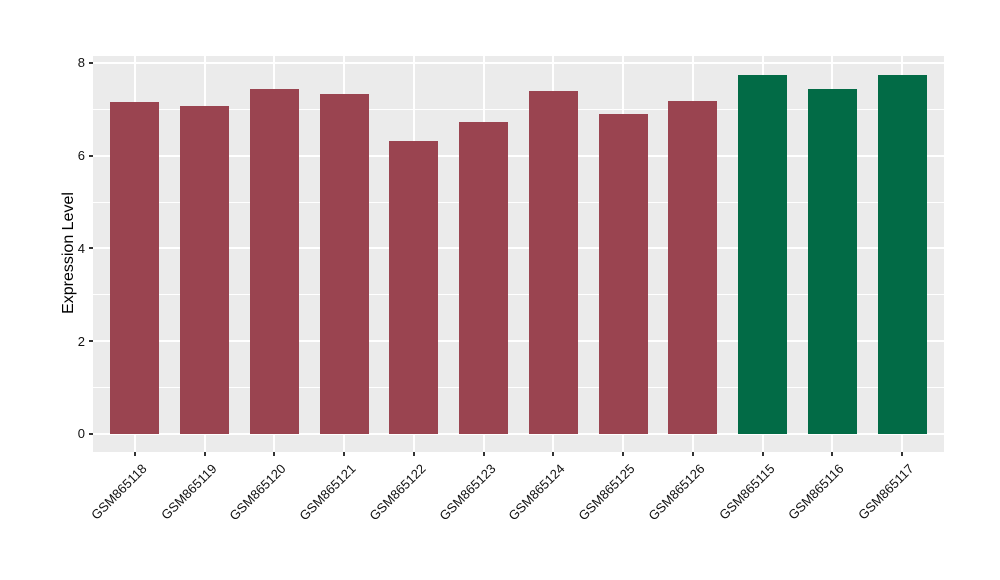 This screenshot has height=580, width=1000. Describe the element at coordinates (81, 156) in the screenshot. I see `y-tick-label-6: 6` at that location.